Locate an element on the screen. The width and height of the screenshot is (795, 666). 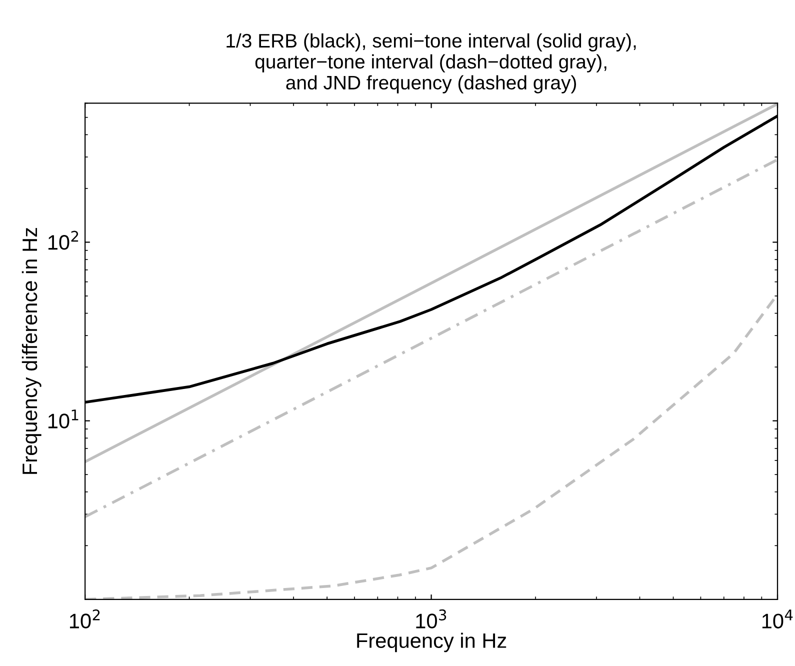
y-tick-label: 10$^{1}$ is located at coordinates (63, 419).